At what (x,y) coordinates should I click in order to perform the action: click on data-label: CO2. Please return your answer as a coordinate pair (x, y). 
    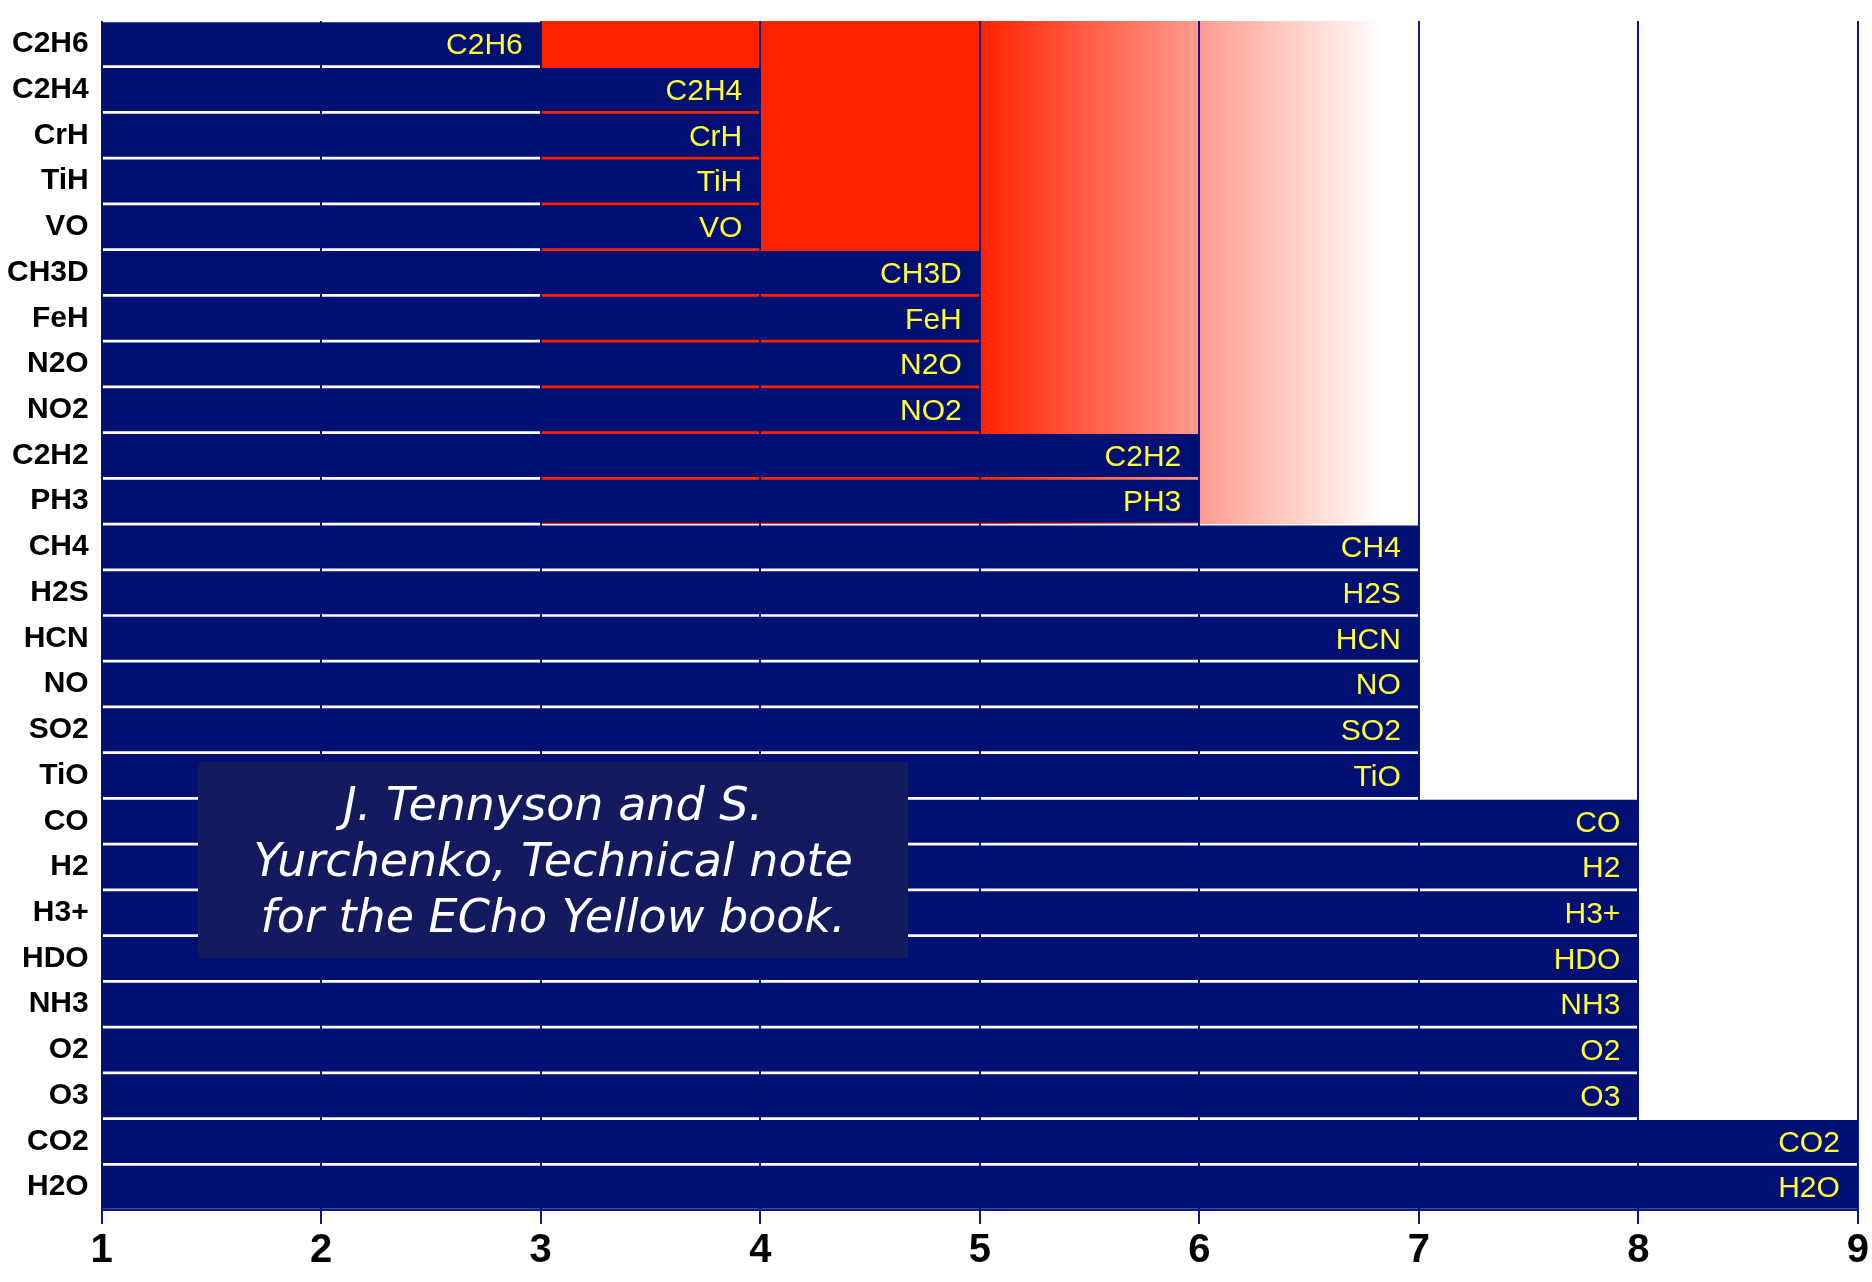
    Looking at the image, I should click on (1809, 1141).